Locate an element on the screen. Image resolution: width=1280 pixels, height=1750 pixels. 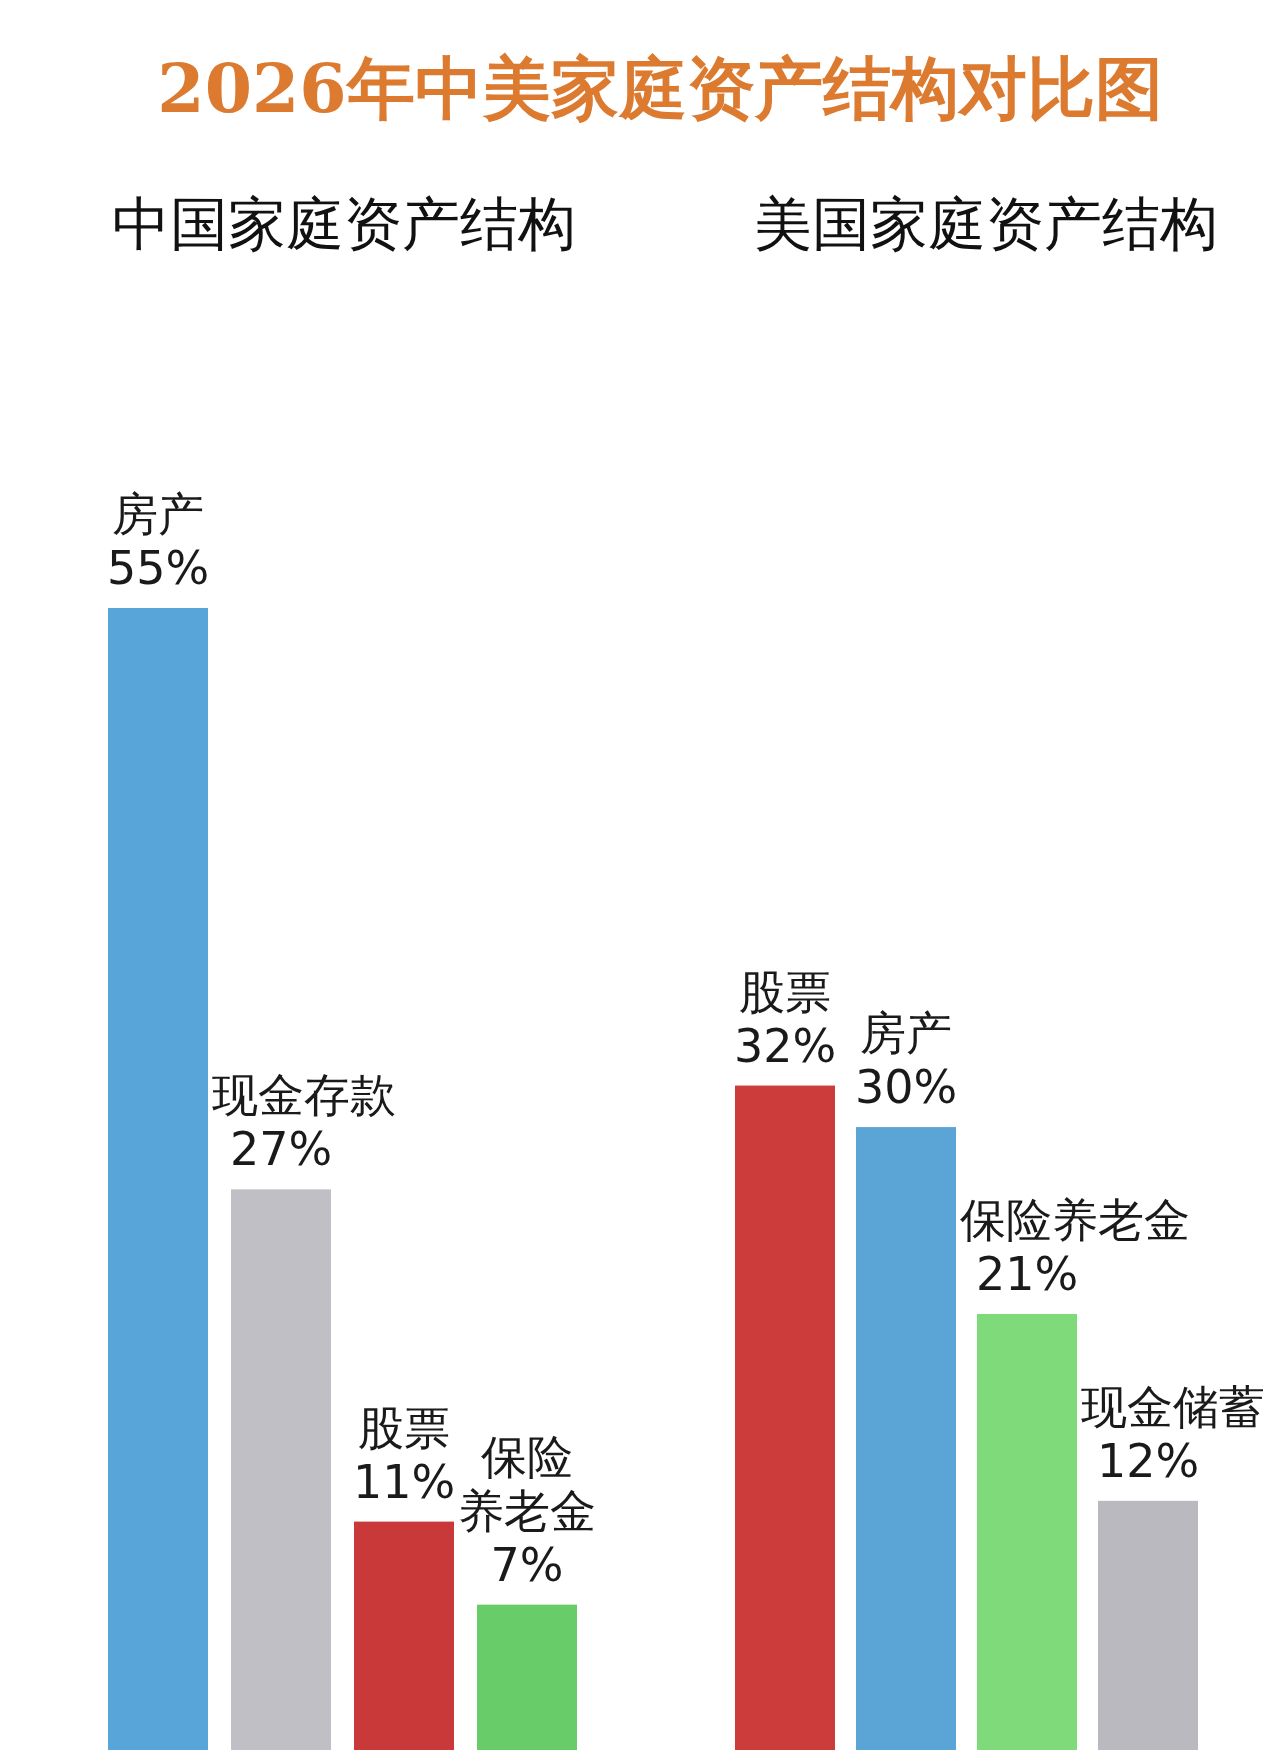
value-label: 21% is located at coordinates (1027, 1273).